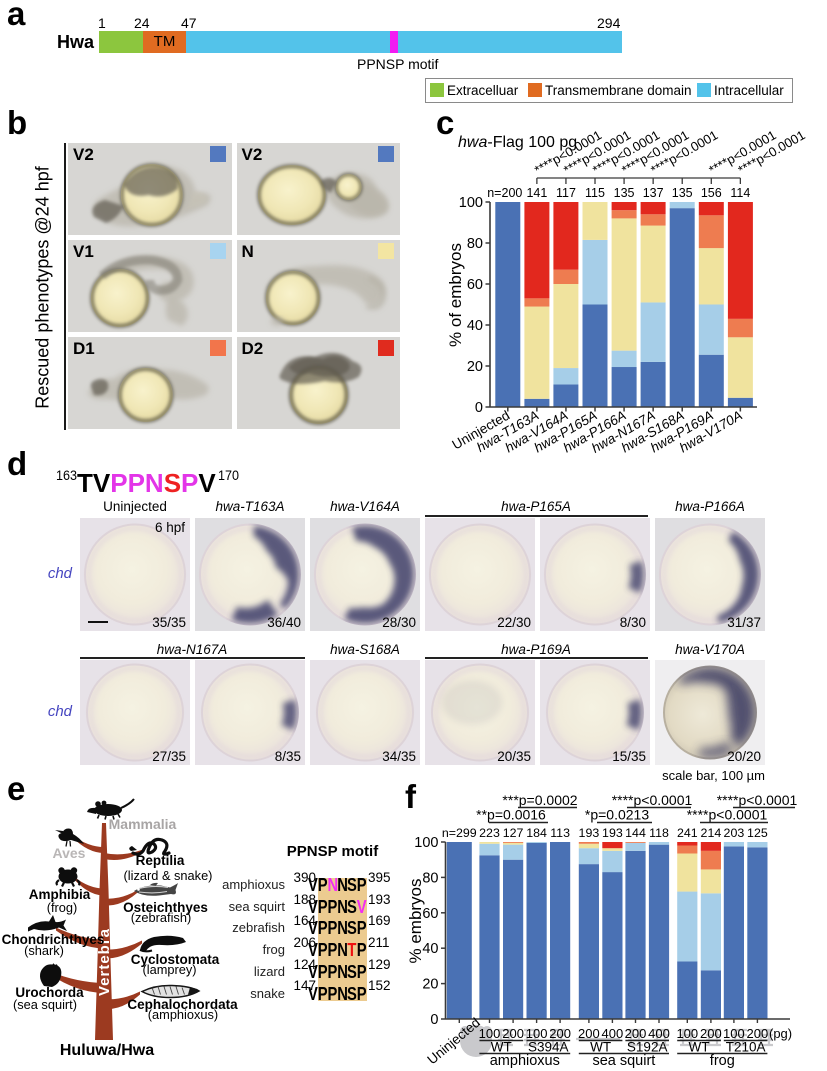 The image size is (827, 1071). What do you see at coordinates (740, 193) in the screenshot?
I see `svg-text: 114` at bounding box center [740, 193].